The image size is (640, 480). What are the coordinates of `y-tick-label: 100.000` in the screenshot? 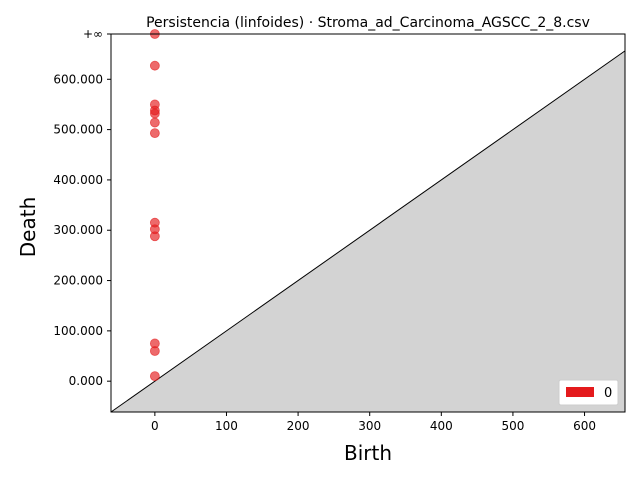 It's located at (78, 331).